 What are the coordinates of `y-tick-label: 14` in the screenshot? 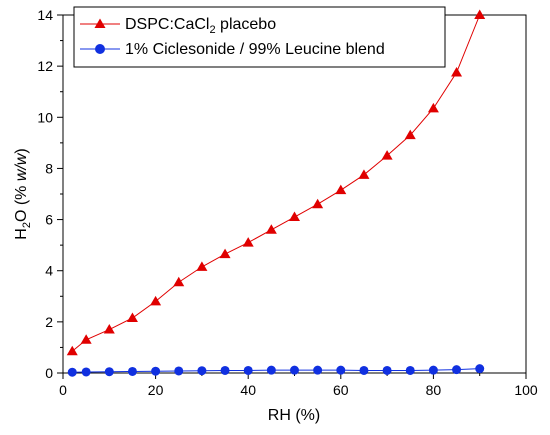 It's located at (45, 15).